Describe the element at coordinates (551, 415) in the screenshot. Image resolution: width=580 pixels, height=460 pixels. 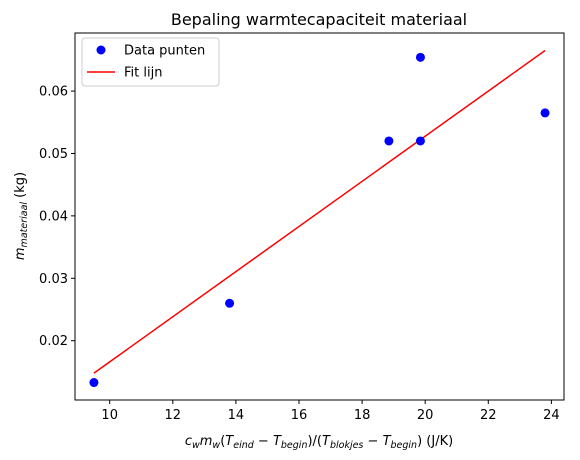
I see `x-tick-label: 24` at that location.